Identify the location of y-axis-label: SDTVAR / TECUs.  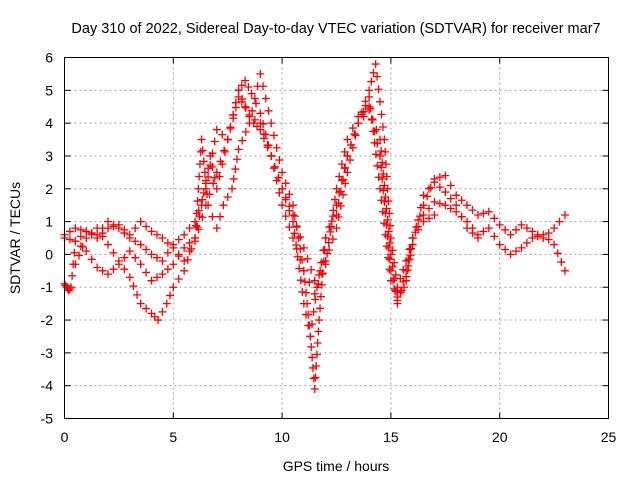
(15, 238).